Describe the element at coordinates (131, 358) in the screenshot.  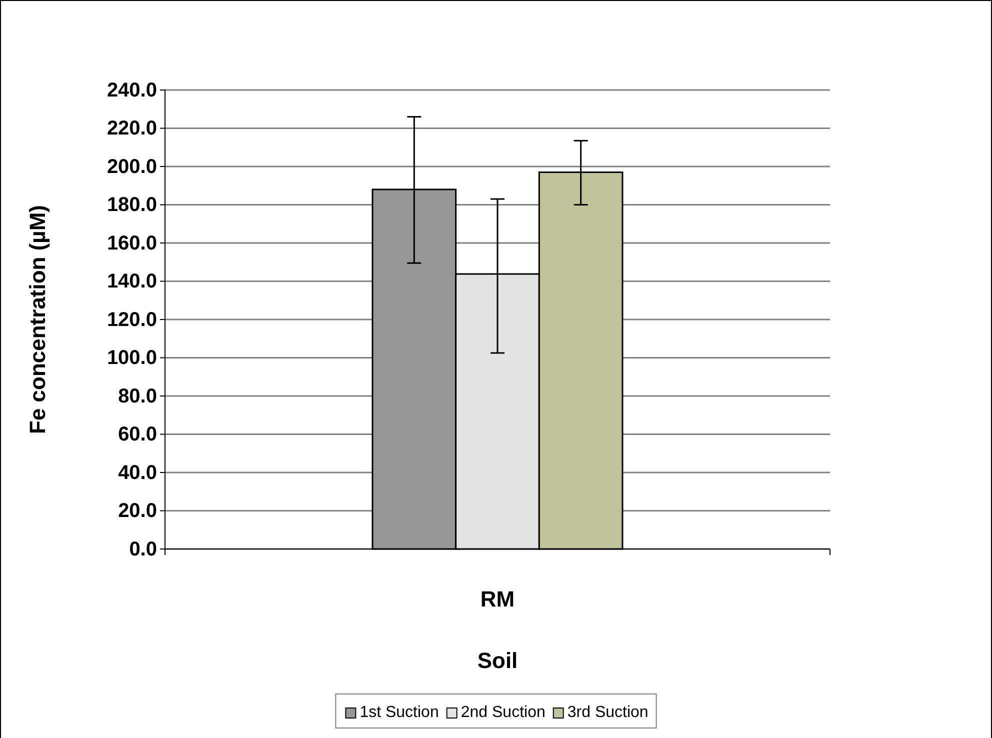
I see `y-tick-label: 100.0` at that location.